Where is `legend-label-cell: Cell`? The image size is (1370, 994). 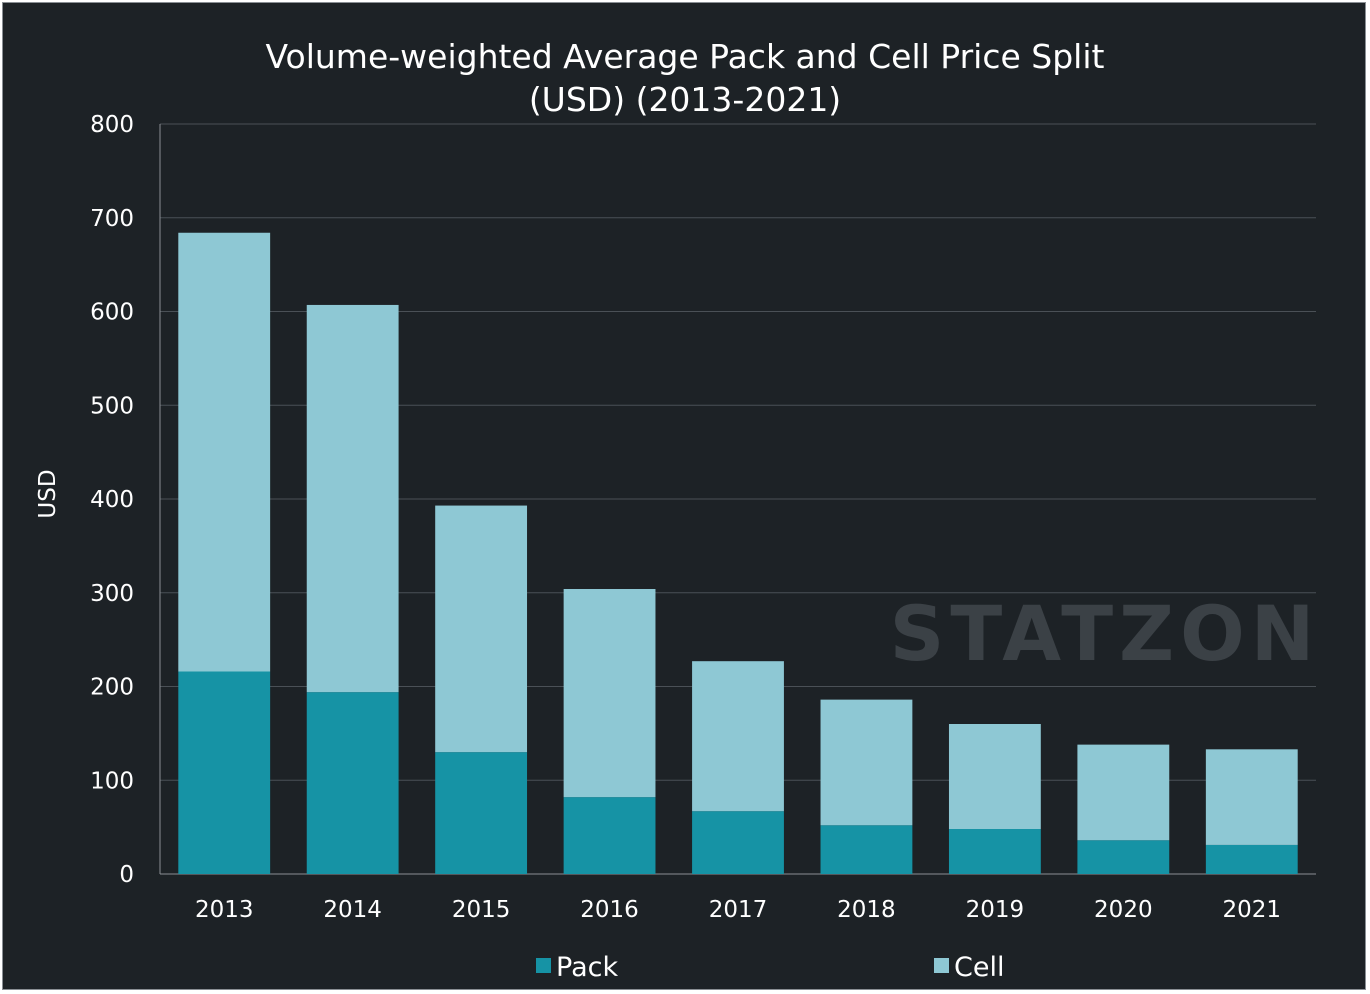 legend-label-cell: Cell is located at coordinates (979, 967).